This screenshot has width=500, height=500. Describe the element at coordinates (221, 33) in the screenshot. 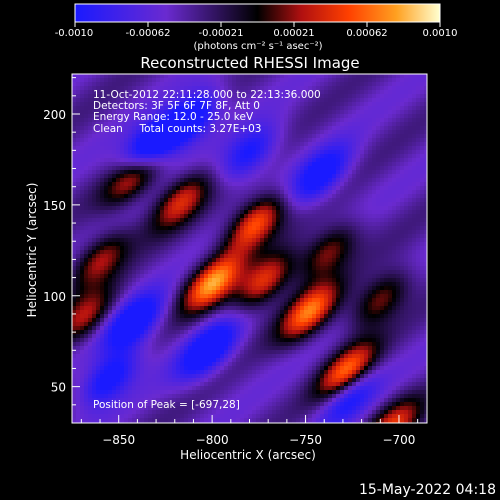

I see `colorbar-tick-label: -0.00021` at that location.